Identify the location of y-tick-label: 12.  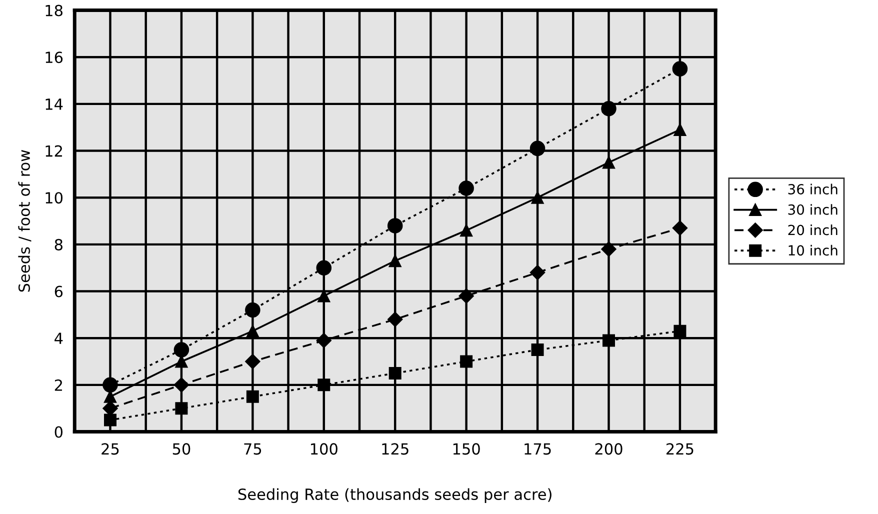
(54, 151).